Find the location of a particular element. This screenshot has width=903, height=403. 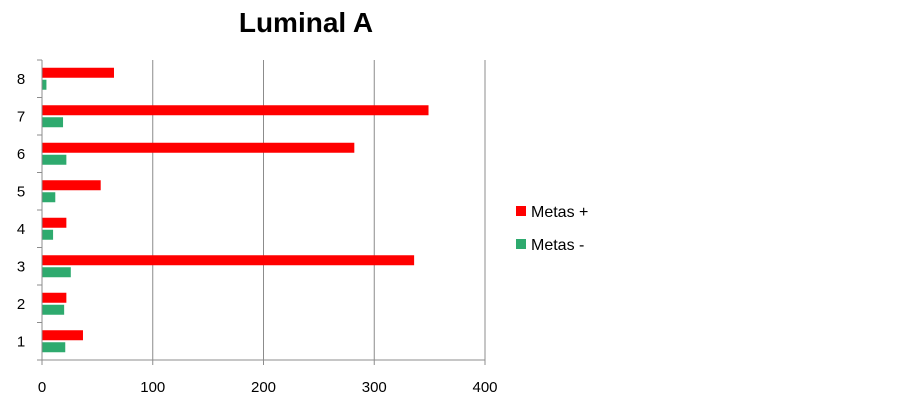

x-tick-label: 0 is located at coordinates (42, 387).